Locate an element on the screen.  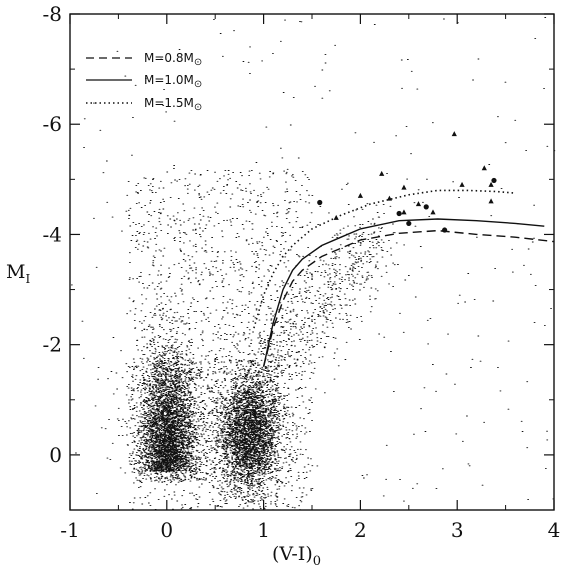
x-tick-label: 1 is located at coordinates (263, 530).